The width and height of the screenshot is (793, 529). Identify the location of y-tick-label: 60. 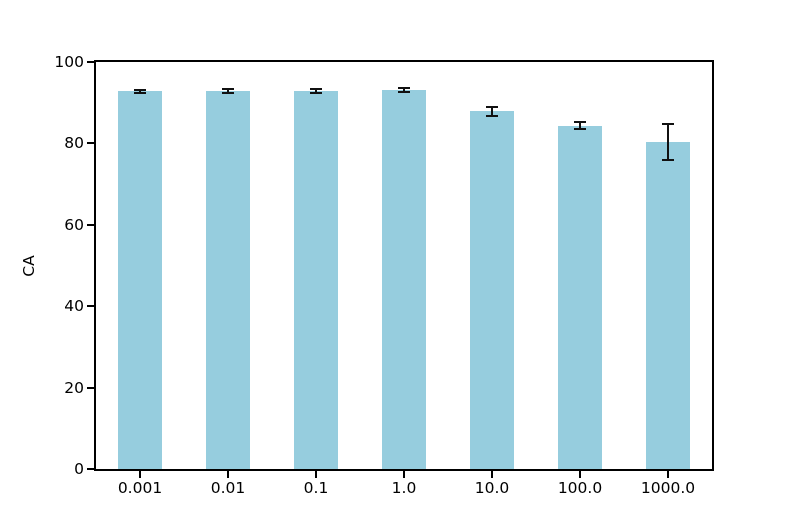
(74, 224).